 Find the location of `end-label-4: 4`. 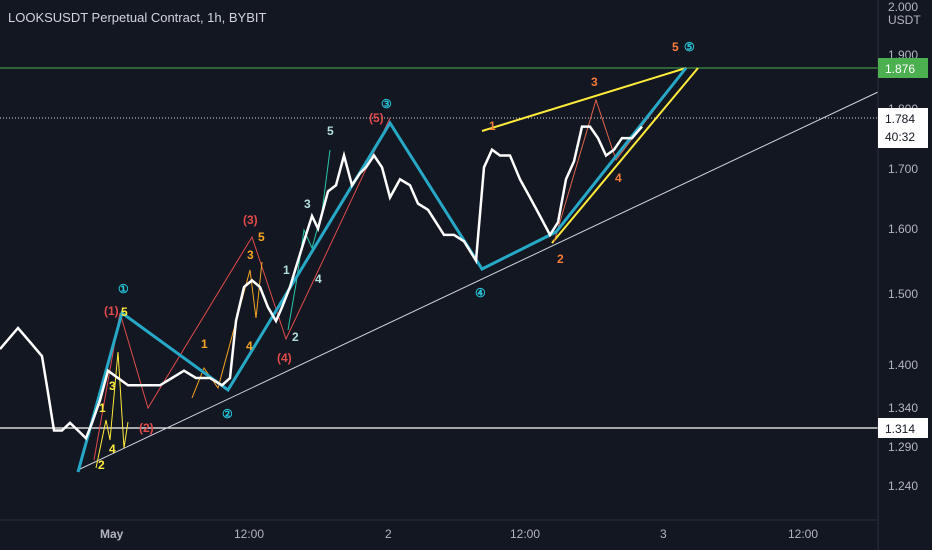

end-label-4: 4 is located at coordinates (618, 178).